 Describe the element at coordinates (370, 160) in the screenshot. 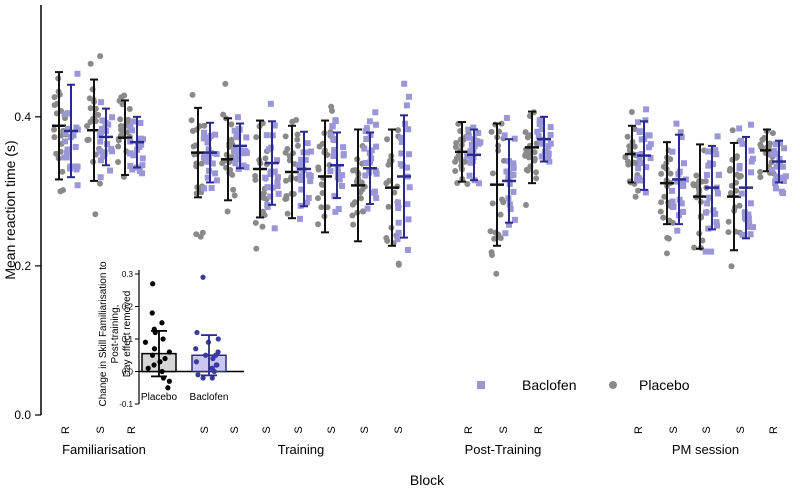

I see `block-9-baclofen` at that location.